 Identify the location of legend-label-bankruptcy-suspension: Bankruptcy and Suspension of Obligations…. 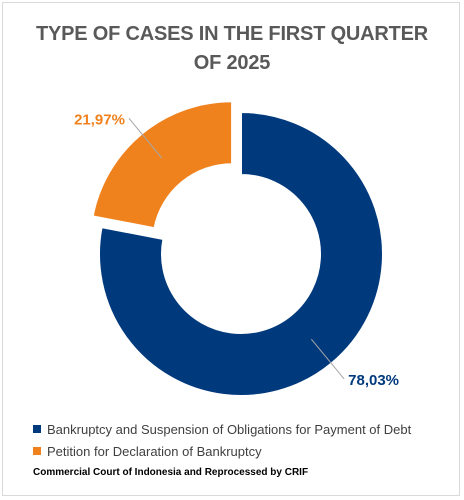
(229, 429).